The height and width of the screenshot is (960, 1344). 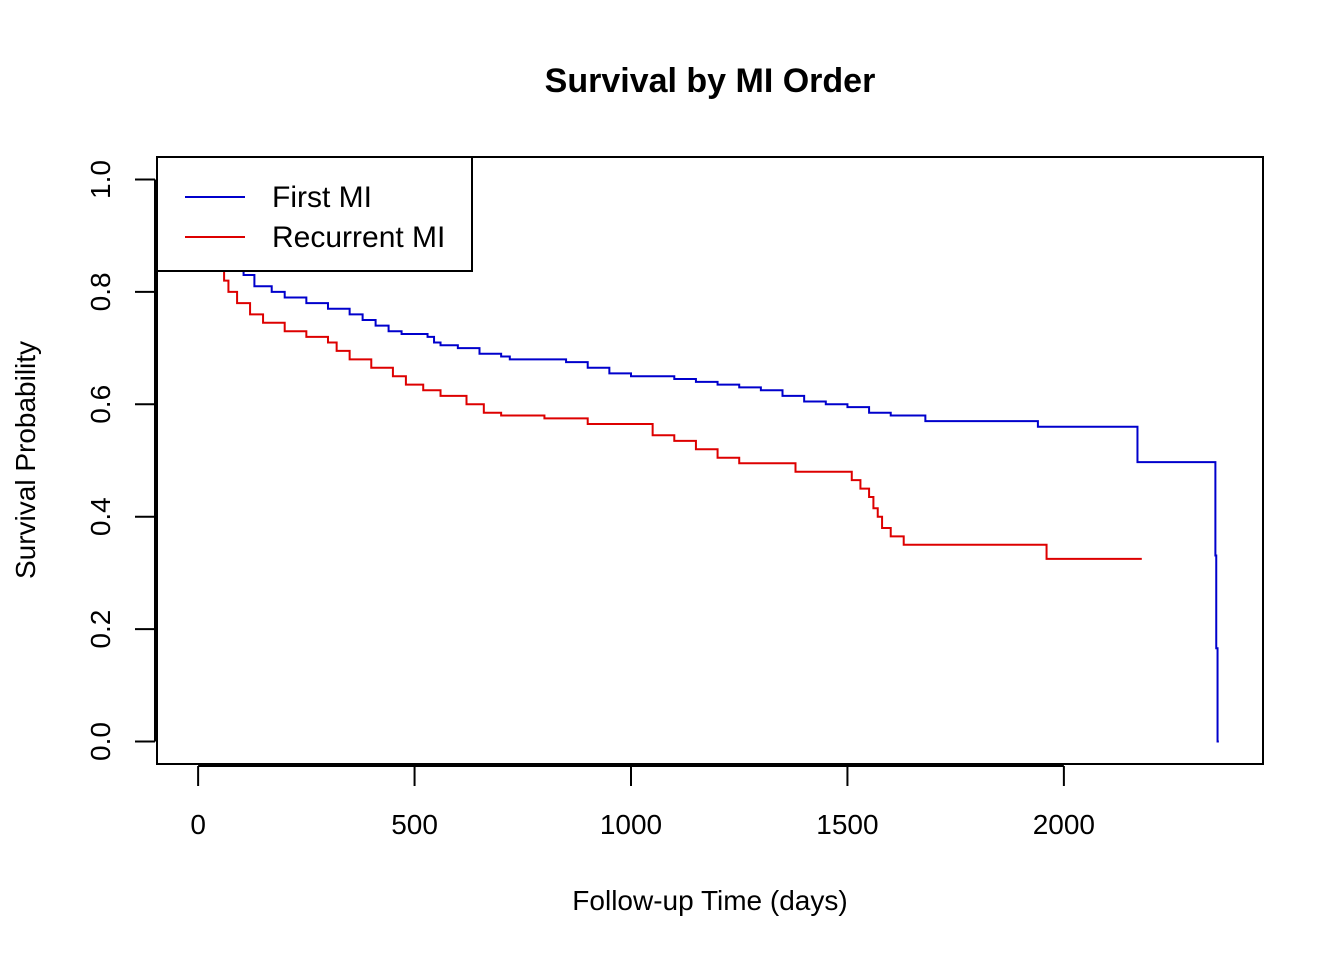 I want to click on y-tick-label: 0.0, so click(x=100, y=741).